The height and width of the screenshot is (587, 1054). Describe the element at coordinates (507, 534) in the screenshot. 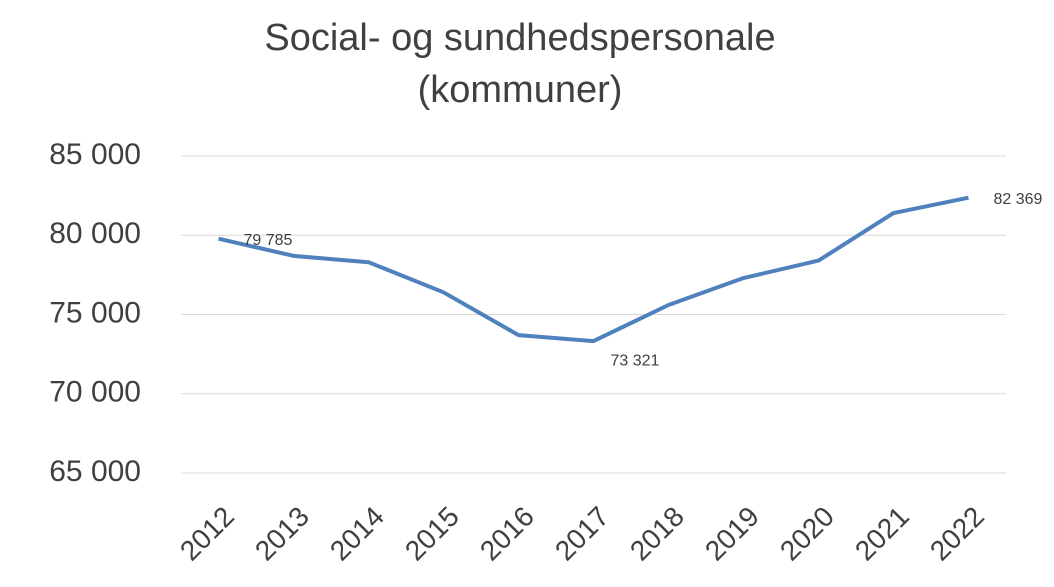

I see `x-tick-label: 2016` at that location.